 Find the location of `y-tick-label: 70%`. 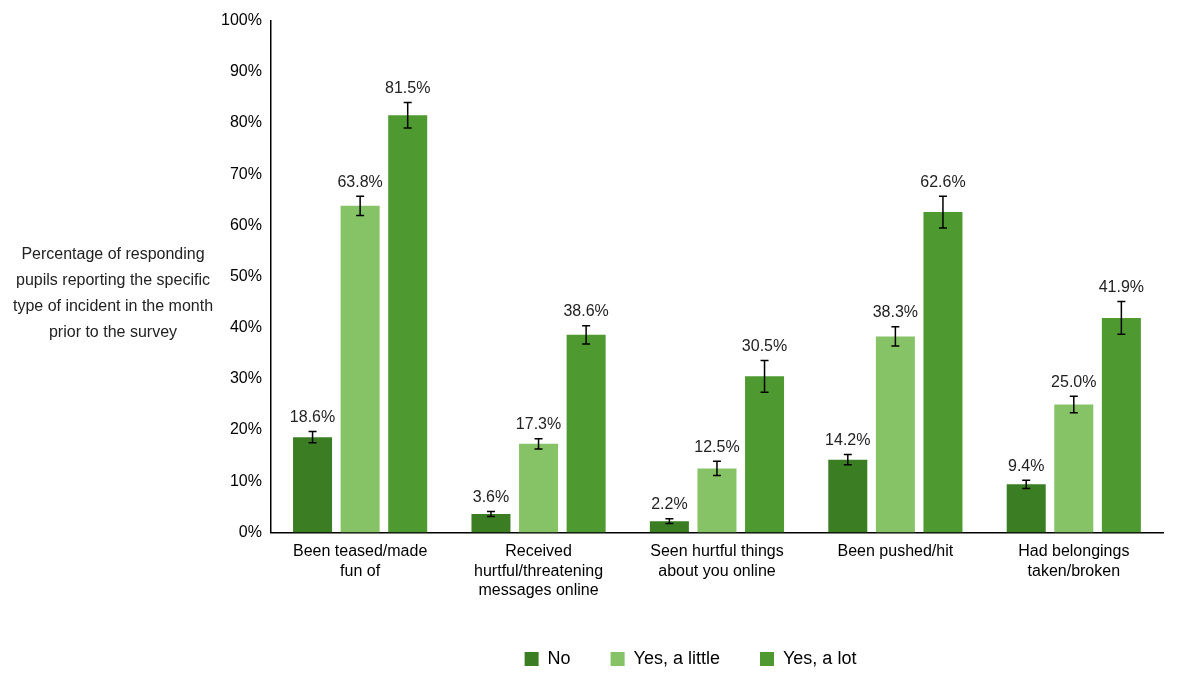

y-tick-label: 70% is located at coordinates (245, 173).